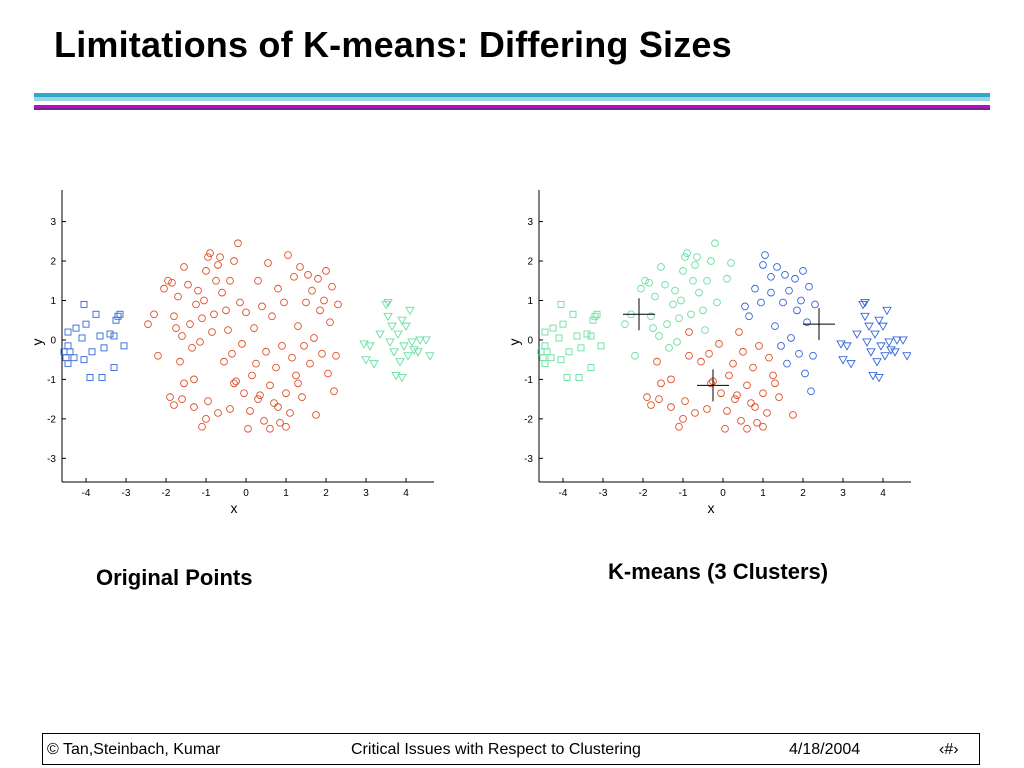 Image resolution: width=1024 pixels, height=768 pixels. I want to click on y-axis-label: y, so click(39, 341).